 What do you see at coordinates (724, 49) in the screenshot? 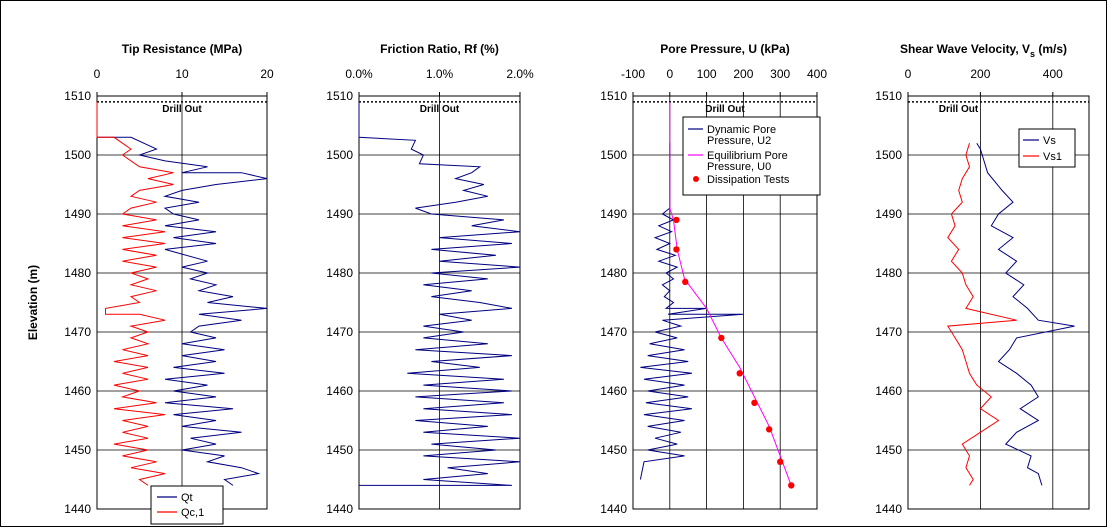
I see `panel-title: Pore Pressure, U (kPa)` at bounding box center [724, 49].